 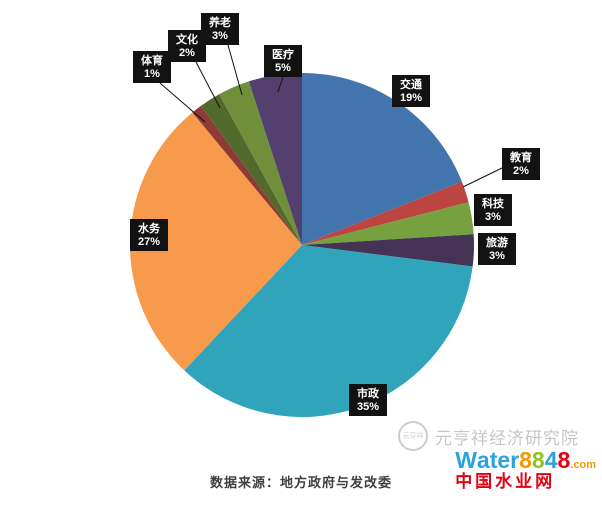 I want to click on slice-label-text: 旅游 3%, so click(x=497, y=248).